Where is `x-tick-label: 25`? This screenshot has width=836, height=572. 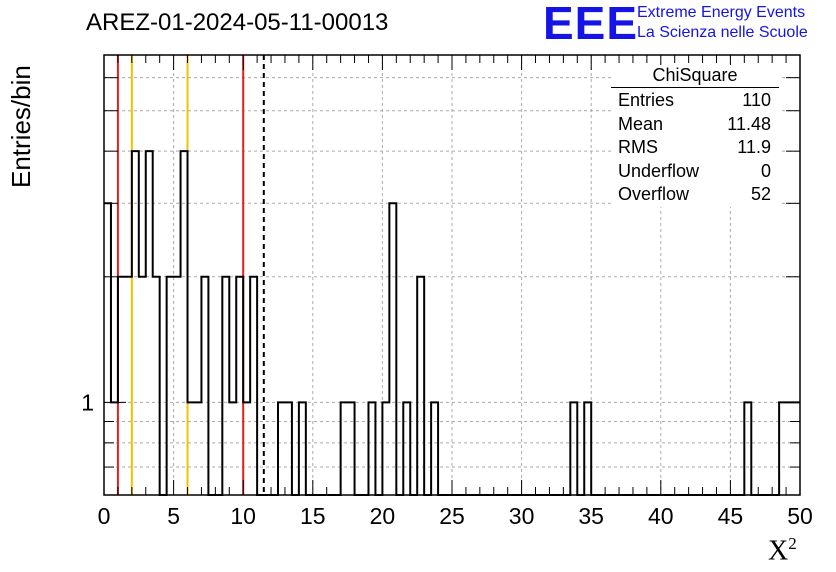 x-tick-label: 25 is located at coordinates (452, 516).